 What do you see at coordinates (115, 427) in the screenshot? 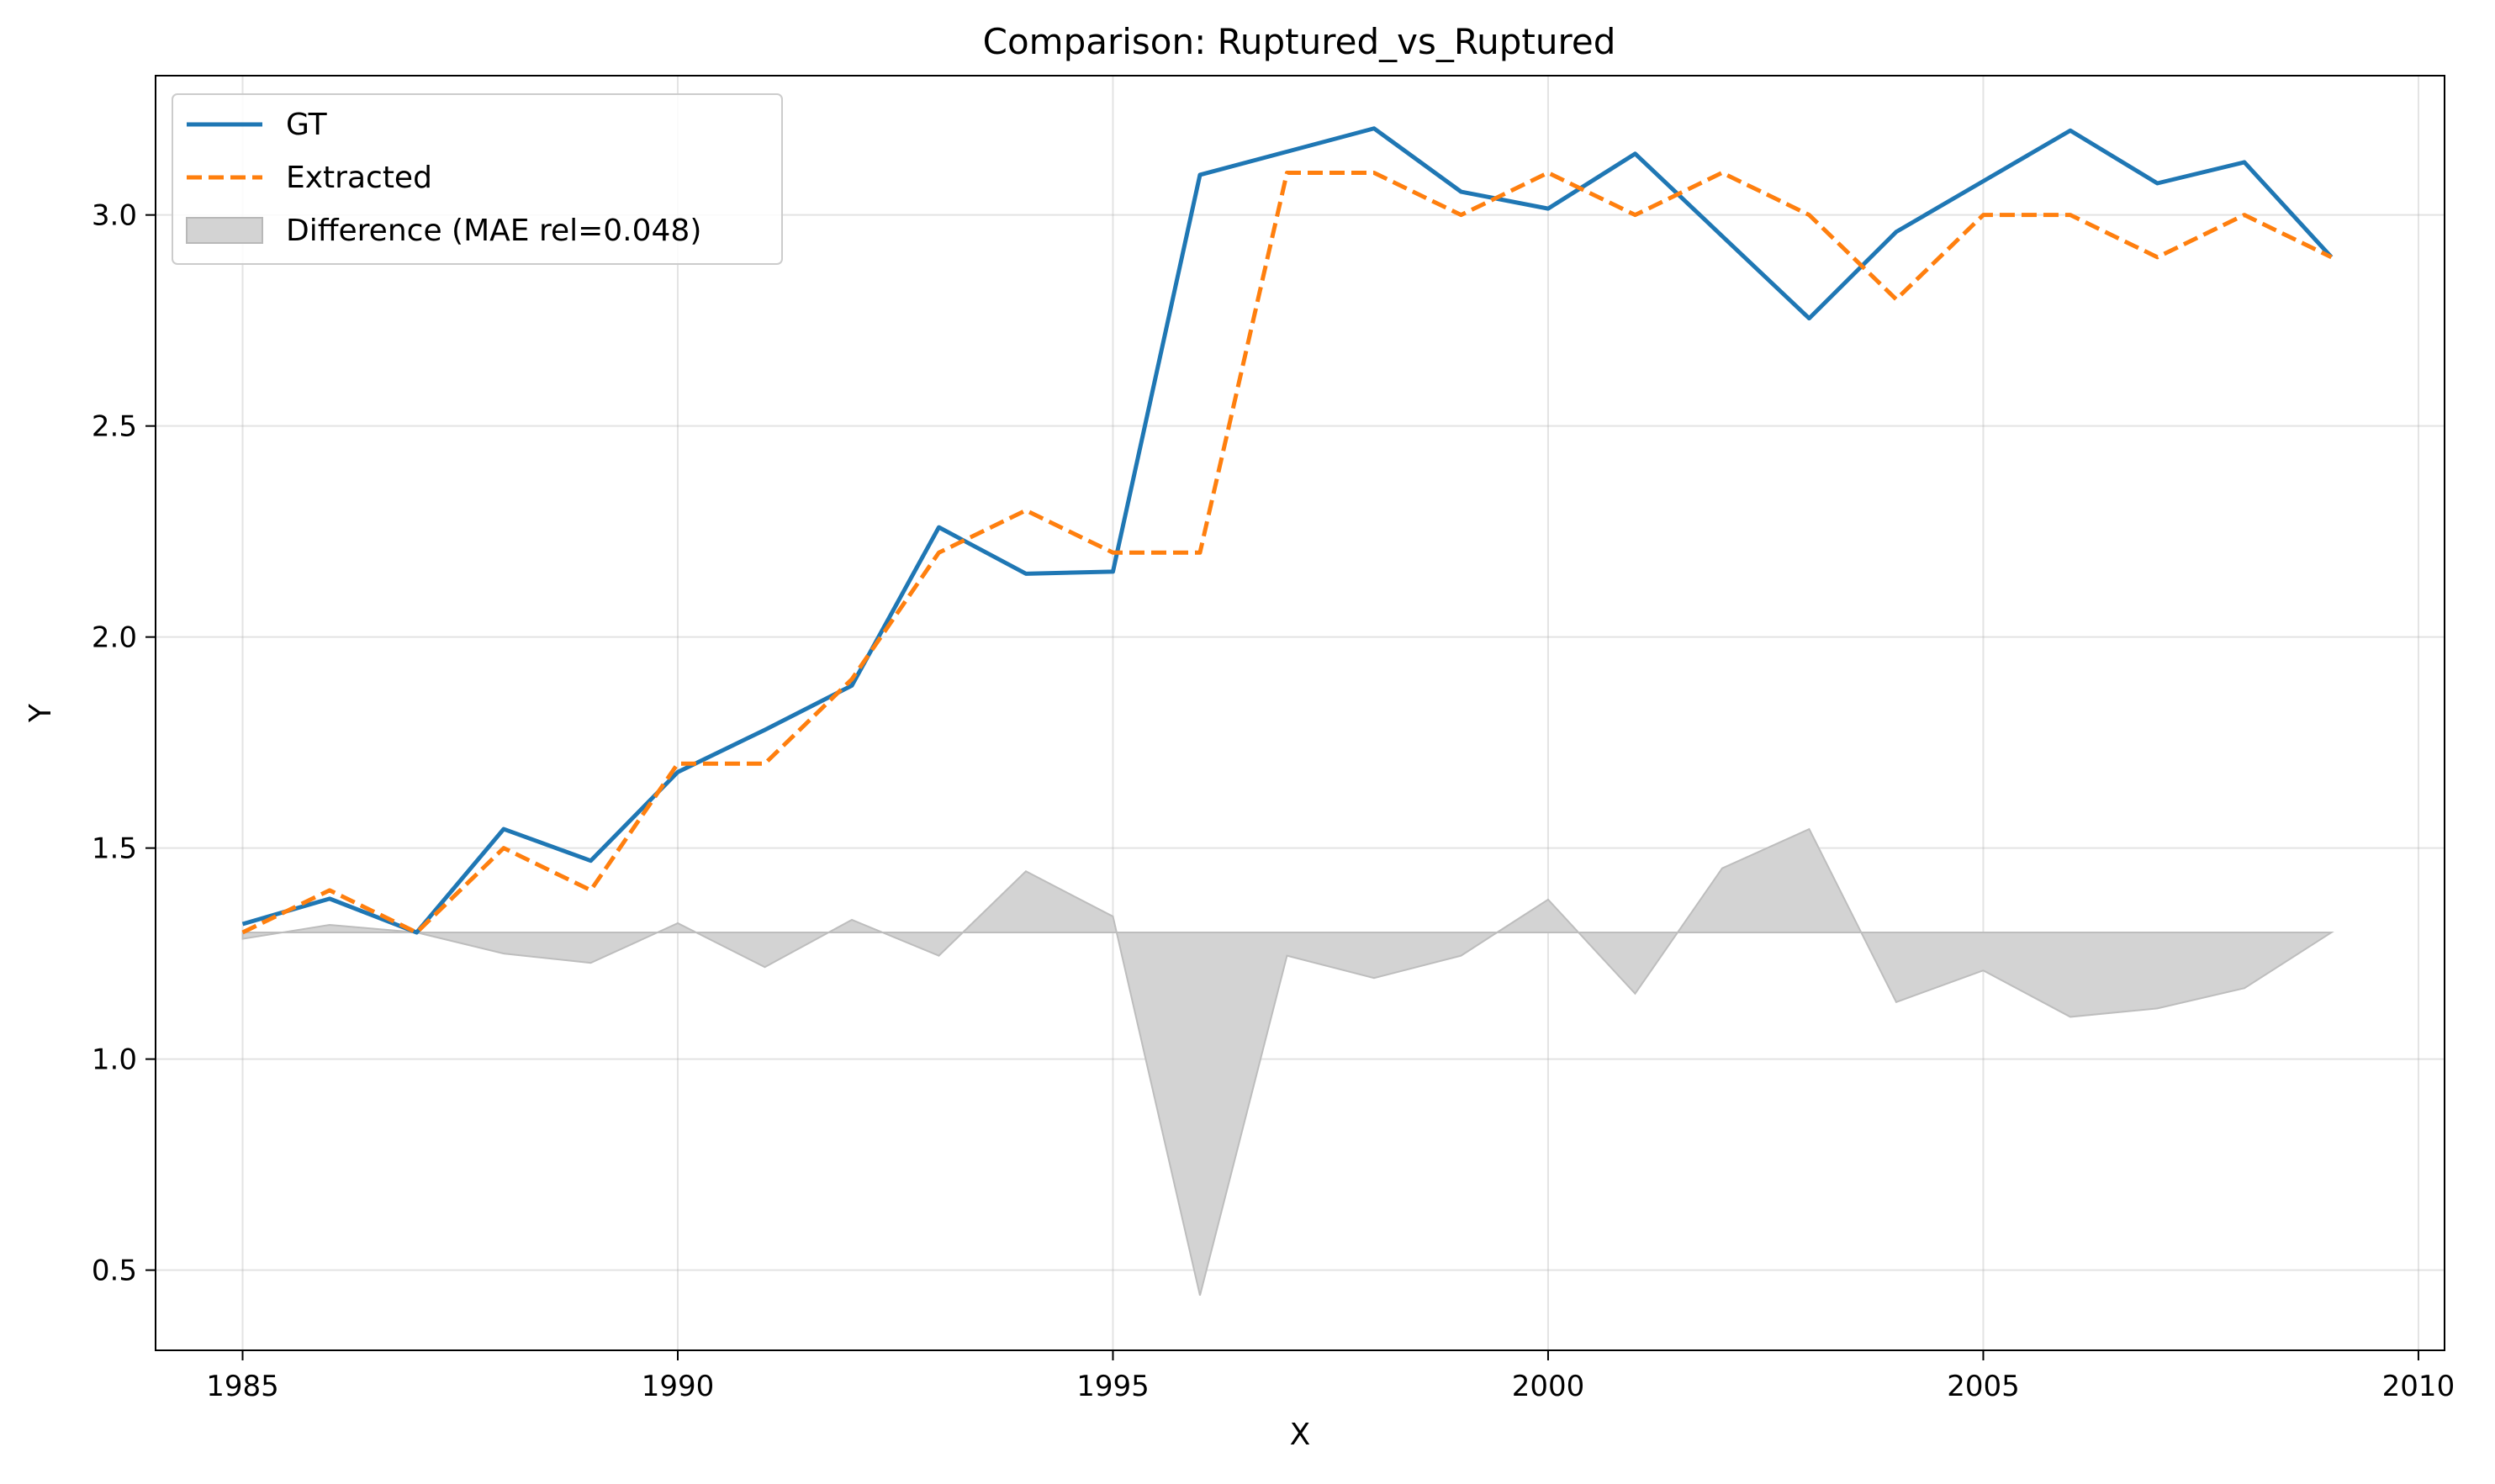
I see `y-tick-label: 2.5` at bounding box center [115, 427].